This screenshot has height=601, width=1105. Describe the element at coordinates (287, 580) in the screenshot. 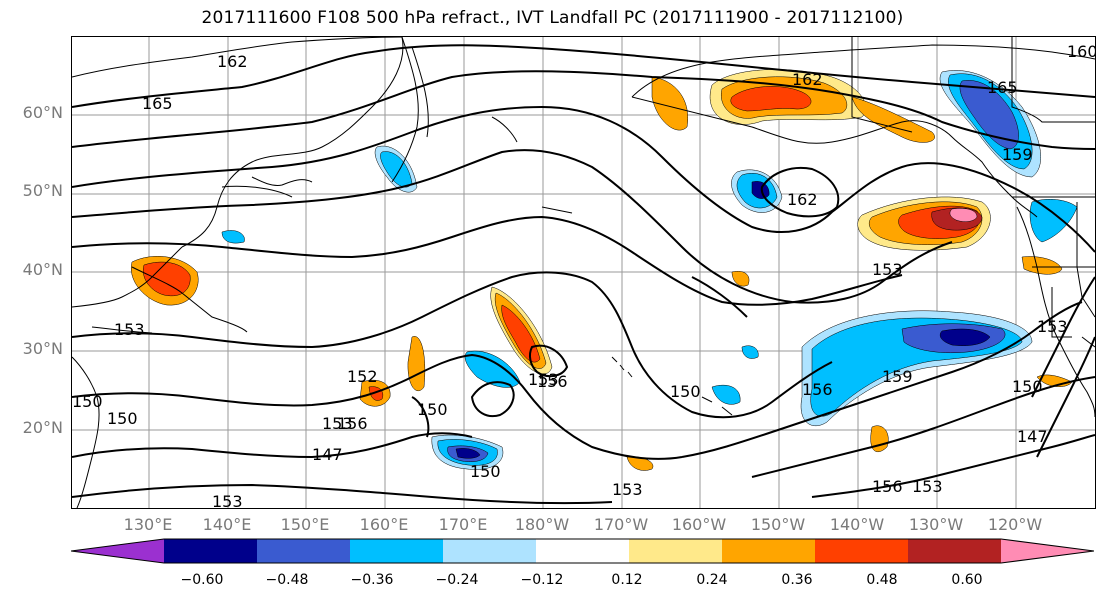

I see `colorbar-tick: −0.48` at that location.